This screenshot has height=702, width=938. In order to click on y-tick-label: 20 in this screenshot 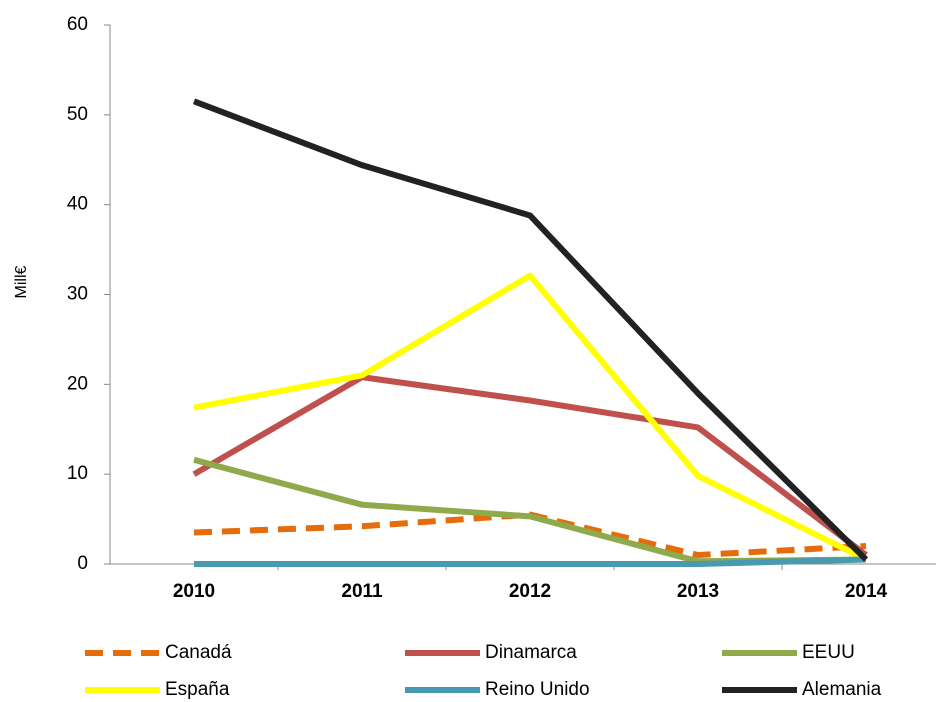, I will do `click(77, 383)`.